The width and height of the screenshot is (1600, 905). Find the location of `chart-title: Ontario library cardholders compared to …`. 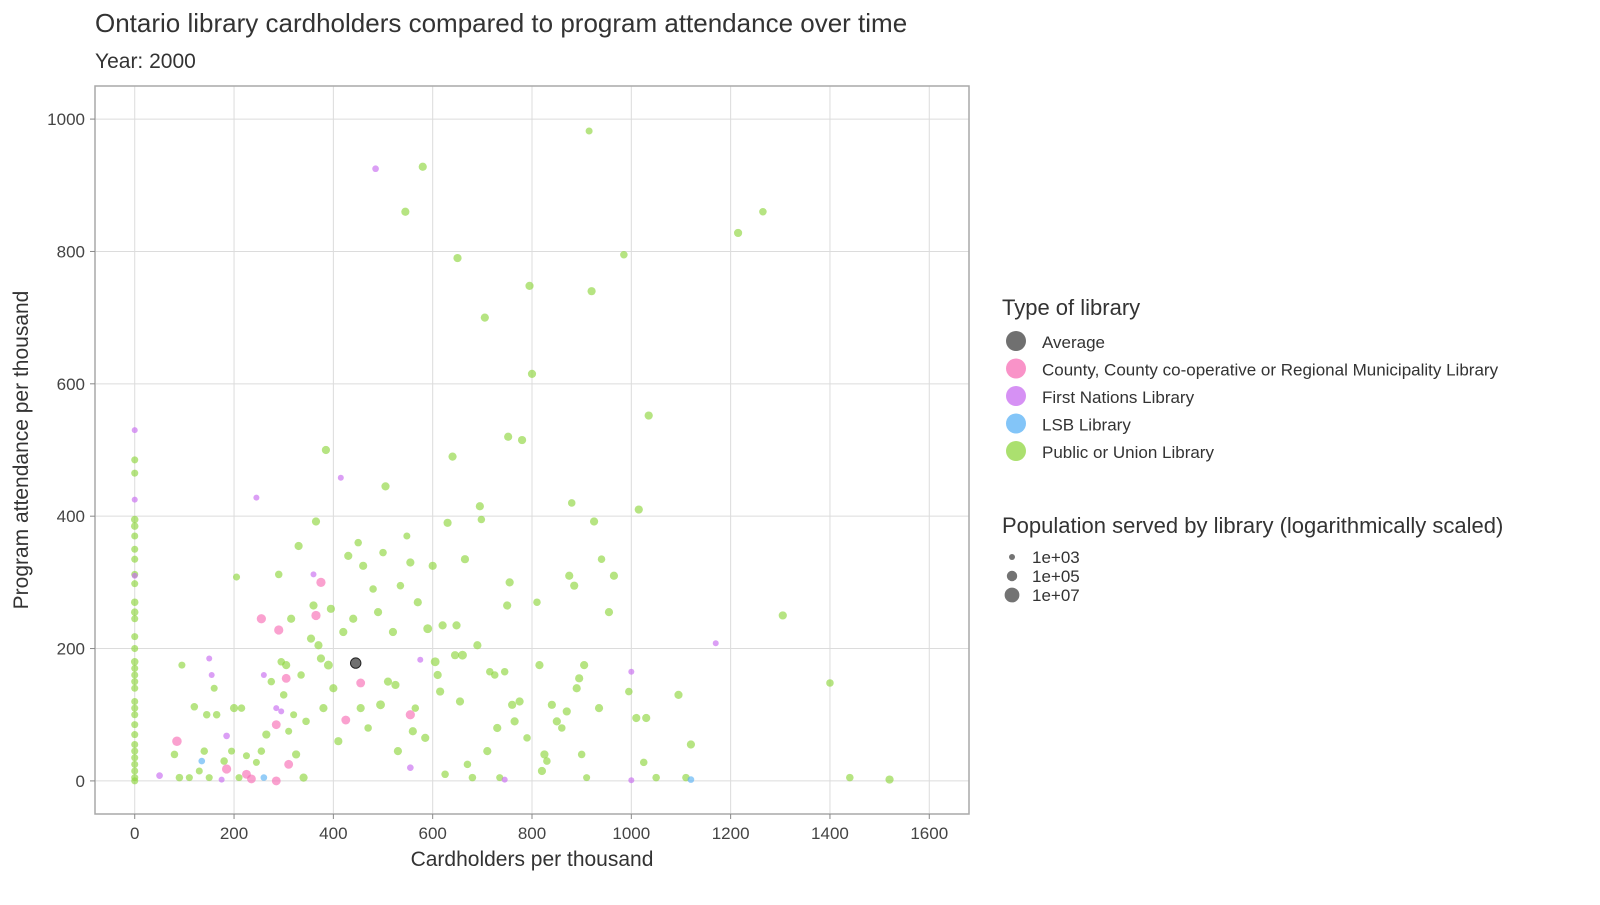

chart-title: Ontario library cardholders compared to … is located at coordinates (501, 23).